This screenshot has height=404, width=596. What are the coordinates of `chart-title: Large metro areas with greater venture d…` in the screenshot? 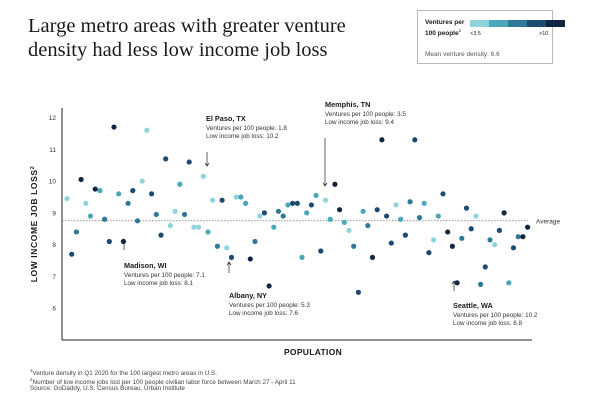 It's located at (187, 38).